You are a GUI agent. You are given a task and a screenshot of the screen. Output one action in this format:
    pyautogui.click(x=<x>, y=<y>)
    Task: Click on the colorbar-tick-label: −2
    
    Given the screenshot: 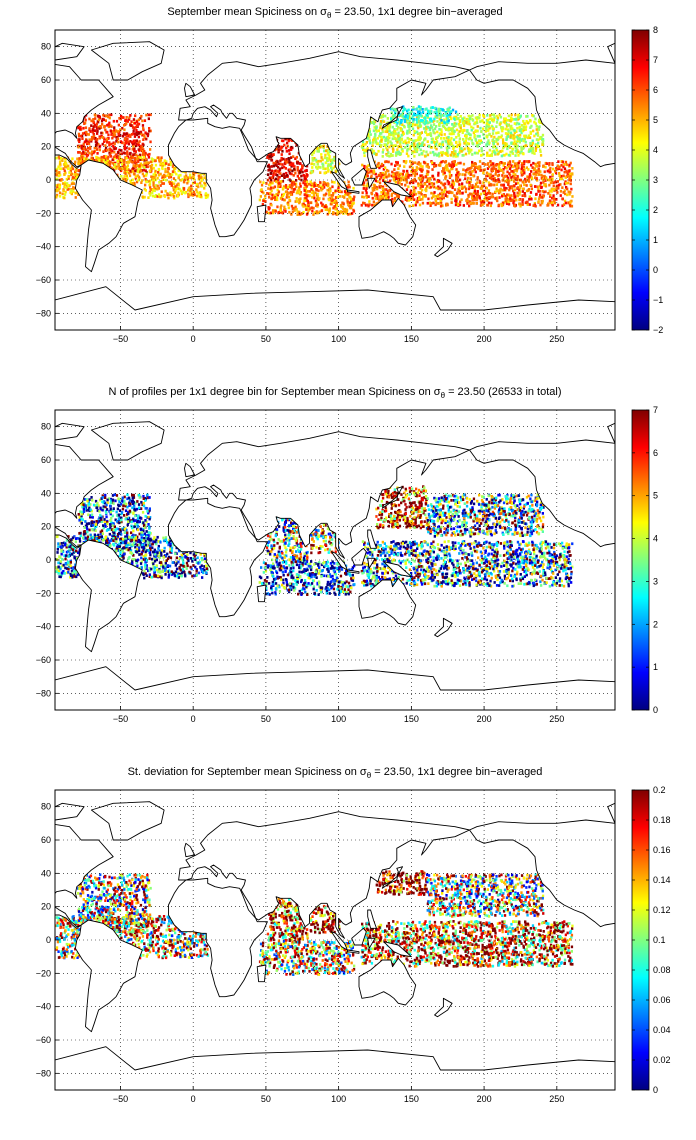 What is the action you would take?
    pyautogui.click(x=658, y=330)
    